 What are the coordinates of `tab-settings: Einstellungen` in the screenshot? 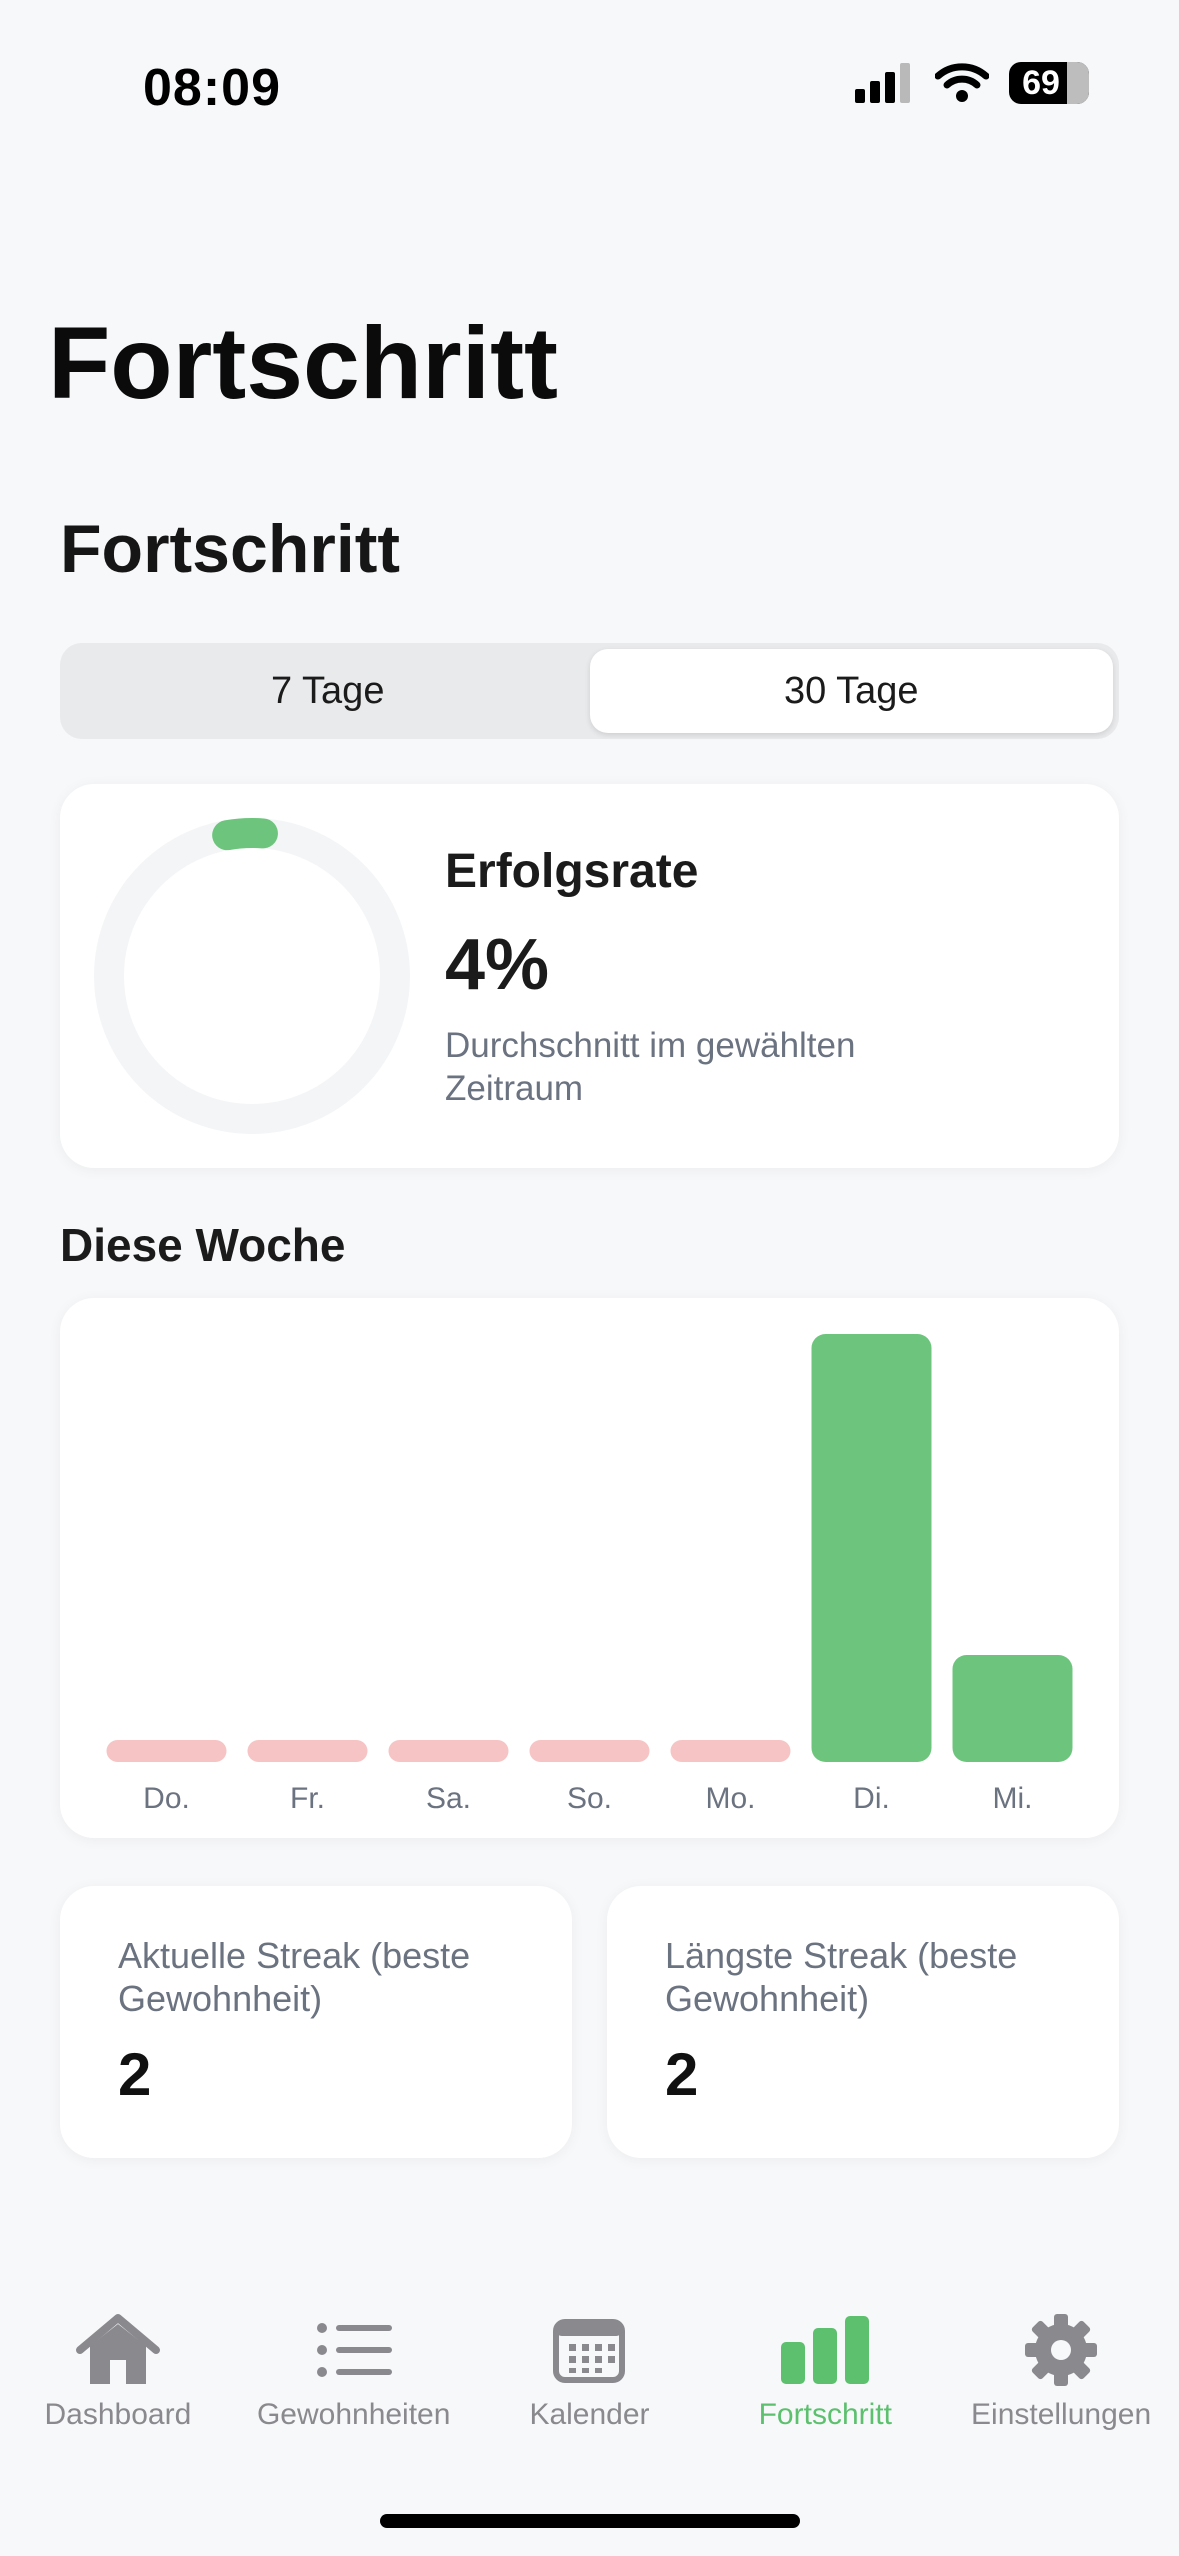 It's located at (1061, 2390).